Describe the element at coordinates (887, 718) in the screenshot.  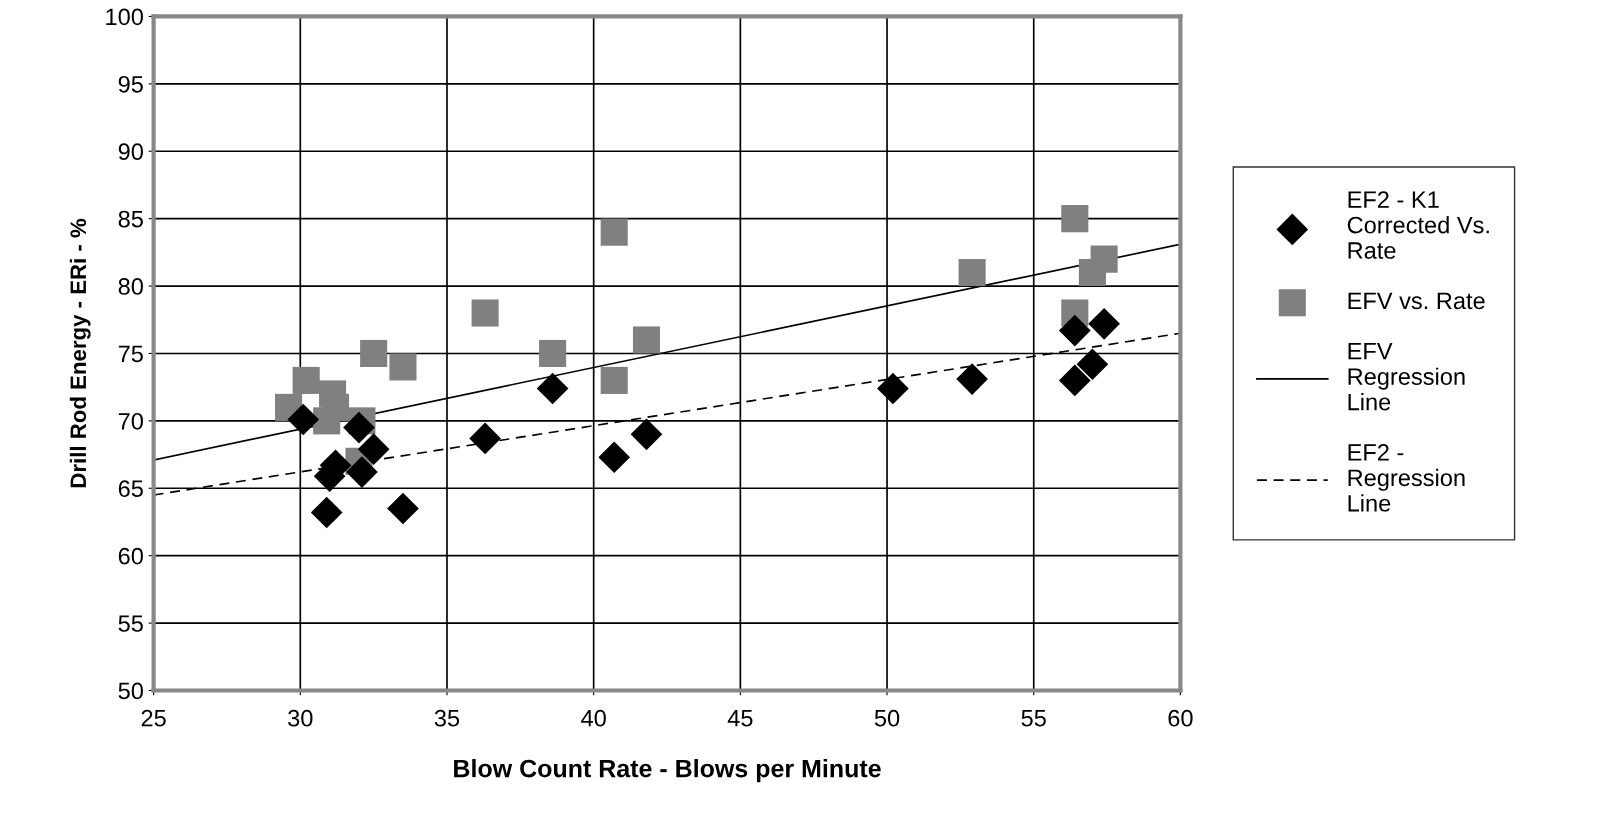
I see `x-tick-label: 50` at that location.